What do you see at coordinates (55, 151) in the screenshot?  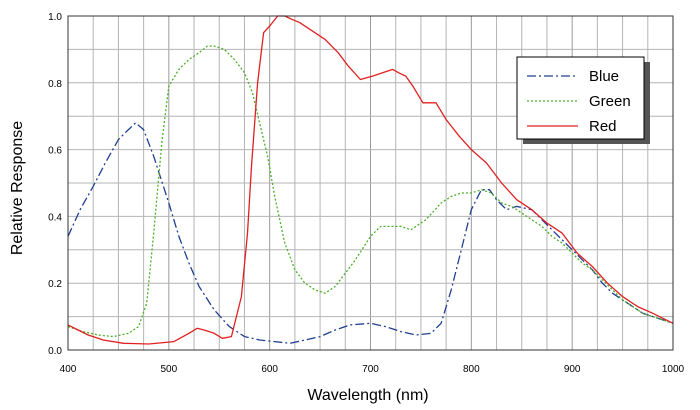 I see `y-tick-label: 0.6` at bounding box center [55, 151].